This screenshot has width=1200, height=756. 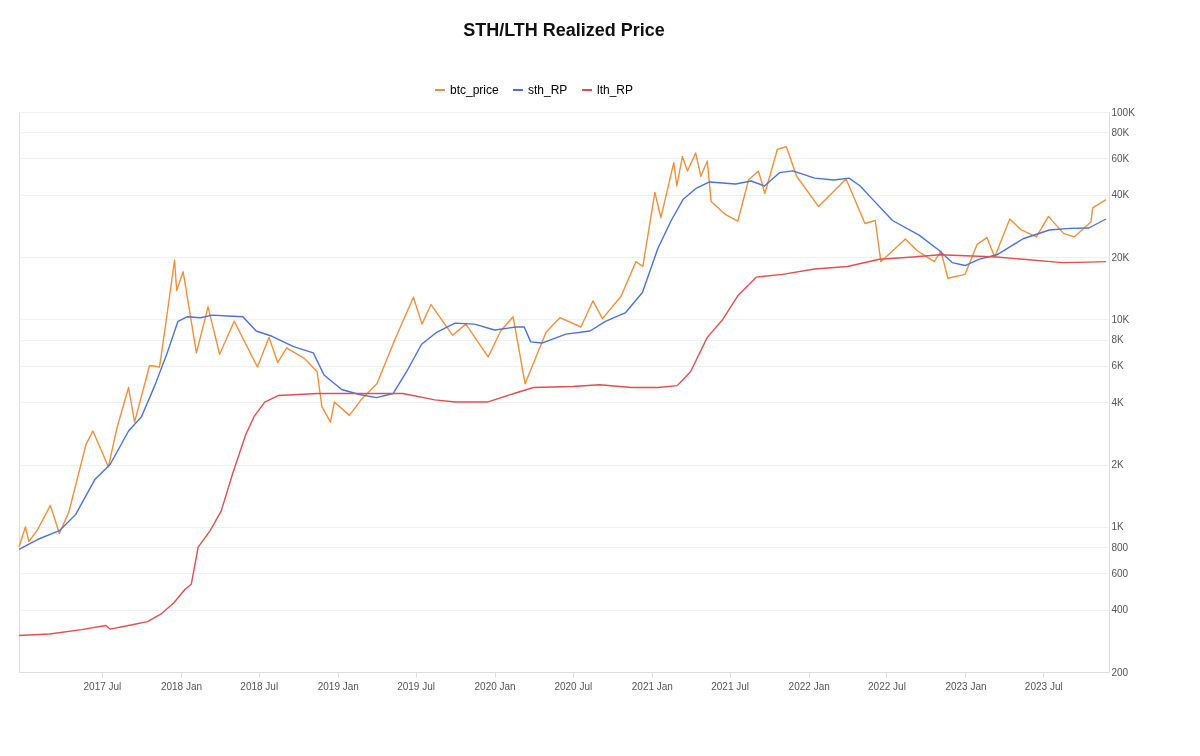 What do you see at coordinates (966, 686) in the screenshot?
I see `x-tick-label: 2023 Jan` at bounding box center [966, 686].